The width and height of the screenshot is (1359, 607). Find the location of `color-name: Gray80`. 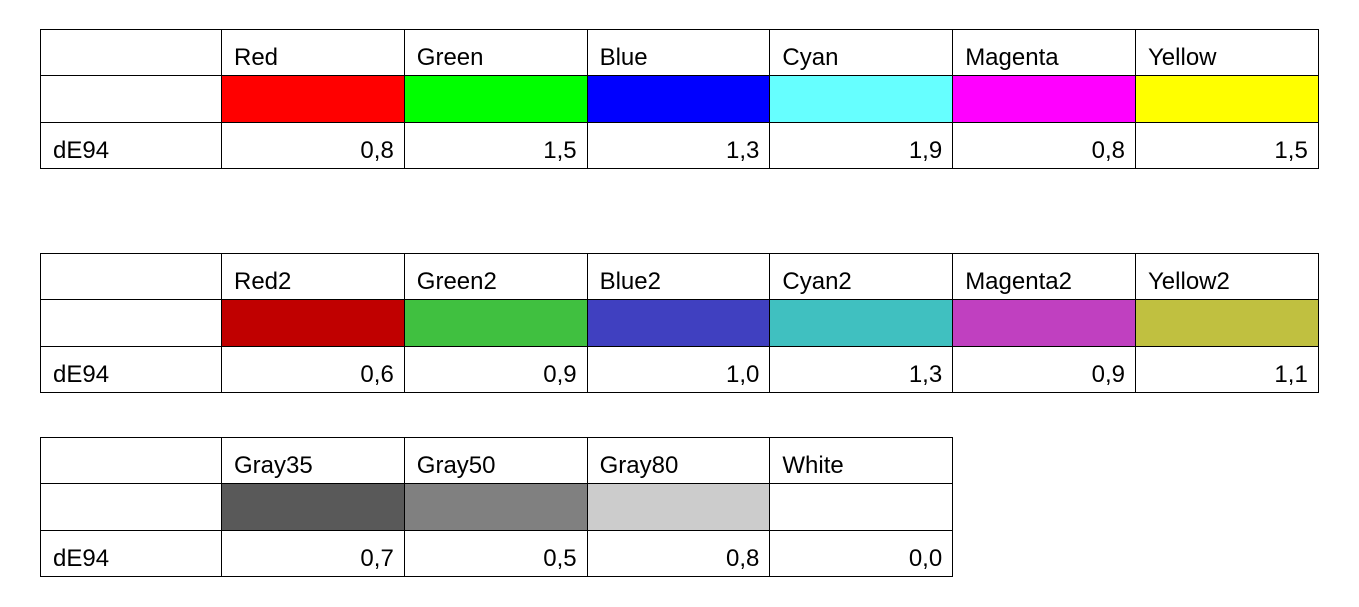

color-name: Gray80 is located at coordinates (679, 461).